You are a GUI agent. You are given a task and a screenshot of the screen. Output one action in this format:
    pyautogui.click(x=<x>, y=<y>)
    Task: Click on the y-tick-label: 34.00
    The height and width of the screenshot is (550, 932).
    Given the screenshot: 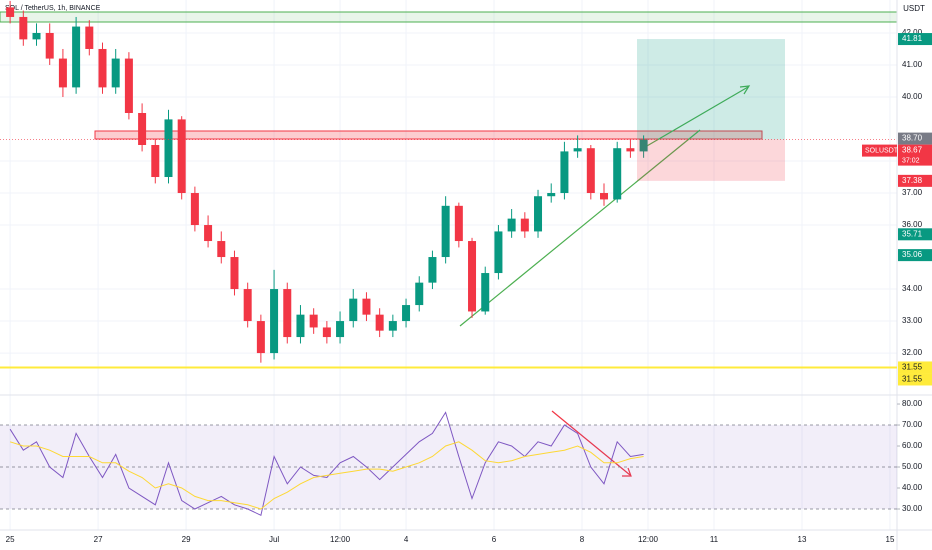 What is the action you would take?
    pyautogui.click(x=912, y=288)
    